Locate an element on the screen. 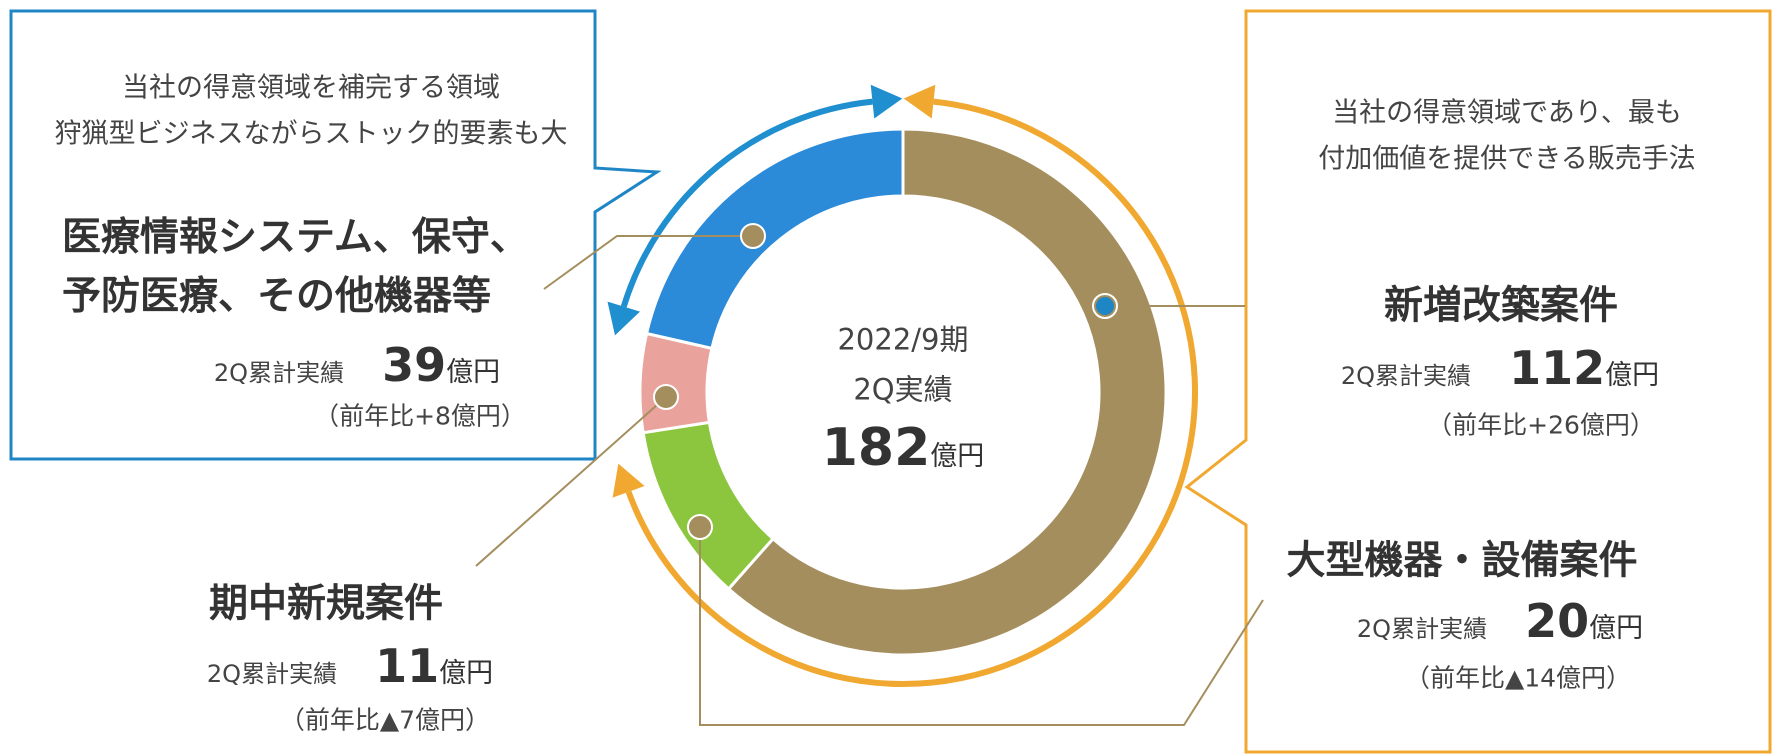 This screenshot has width=1776, height=755. center-label: 2022/9期 is located at coordinates (903, 339).